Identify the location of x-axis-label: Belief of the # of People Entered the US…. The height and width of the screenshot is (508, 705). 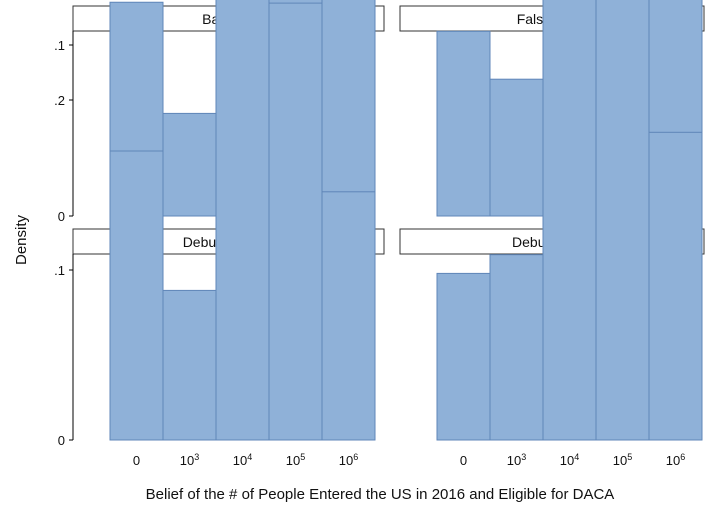
(380, 494).